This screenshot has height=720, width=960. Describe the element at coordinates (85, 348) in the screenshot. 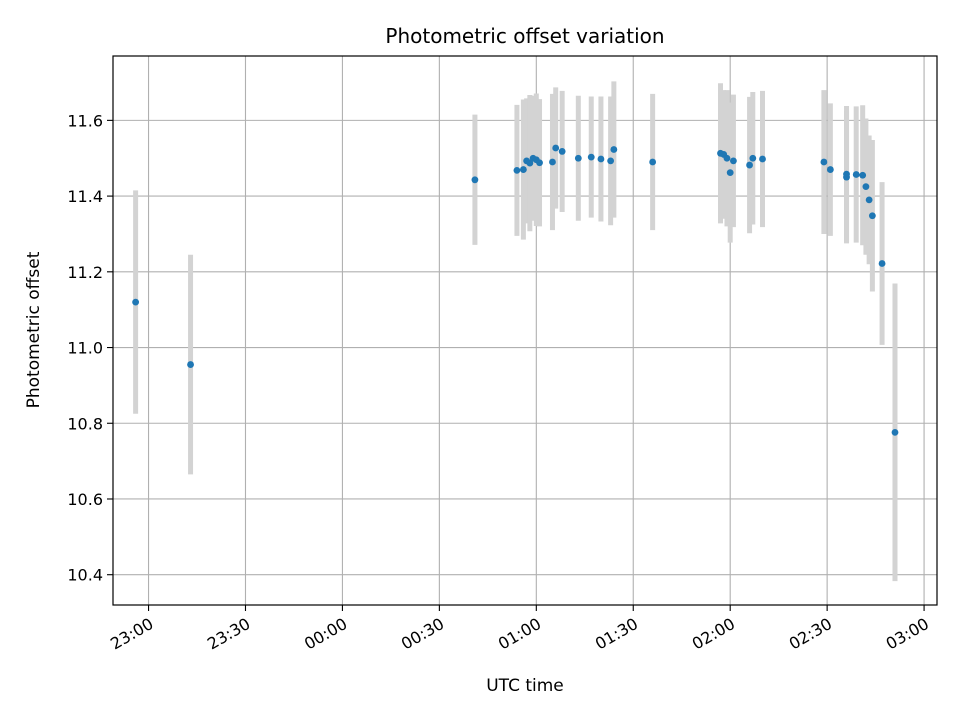

I see `y-tick-label: 11.0` at that location.